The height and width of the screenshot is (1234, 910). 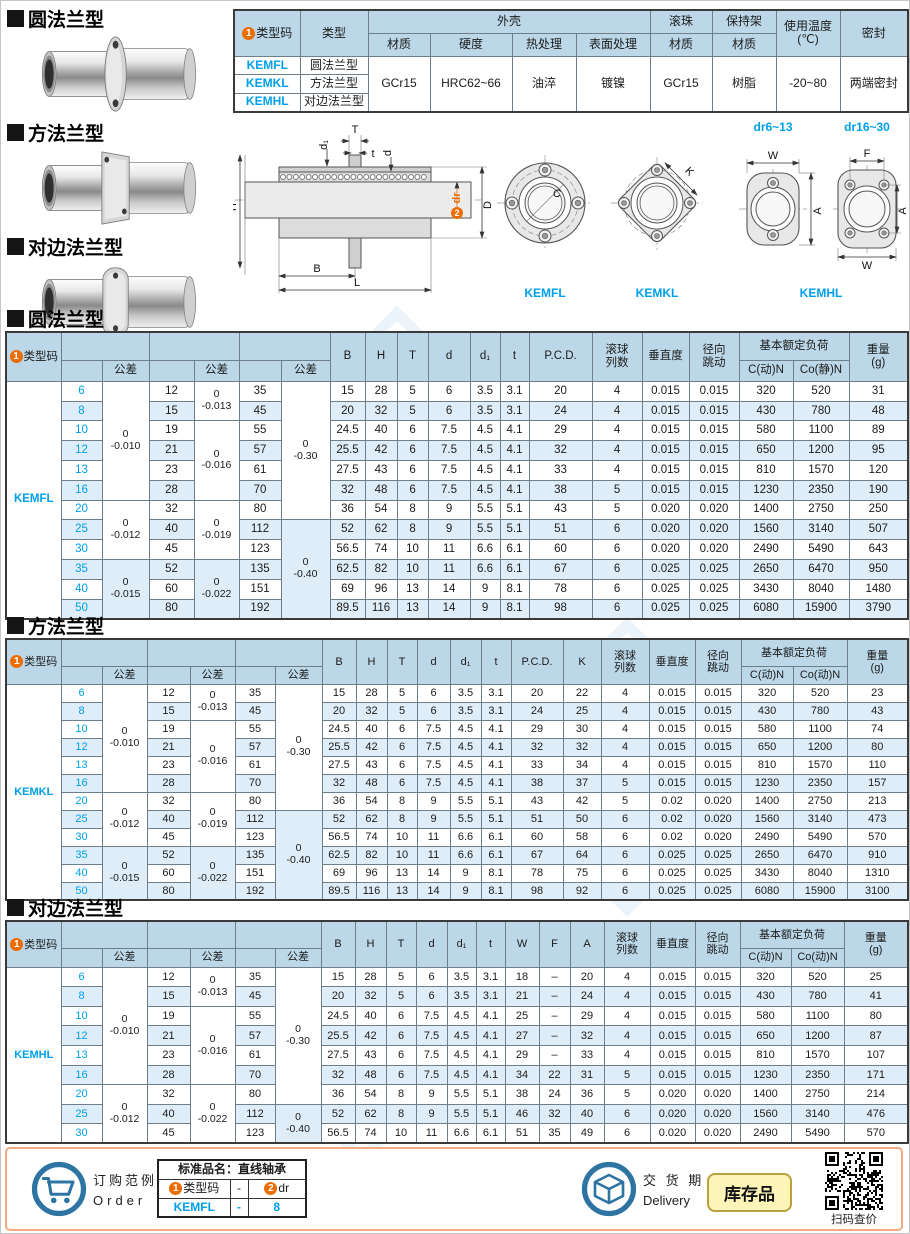 I want to click on data-cell: 1570, so click(x=820, y=765).